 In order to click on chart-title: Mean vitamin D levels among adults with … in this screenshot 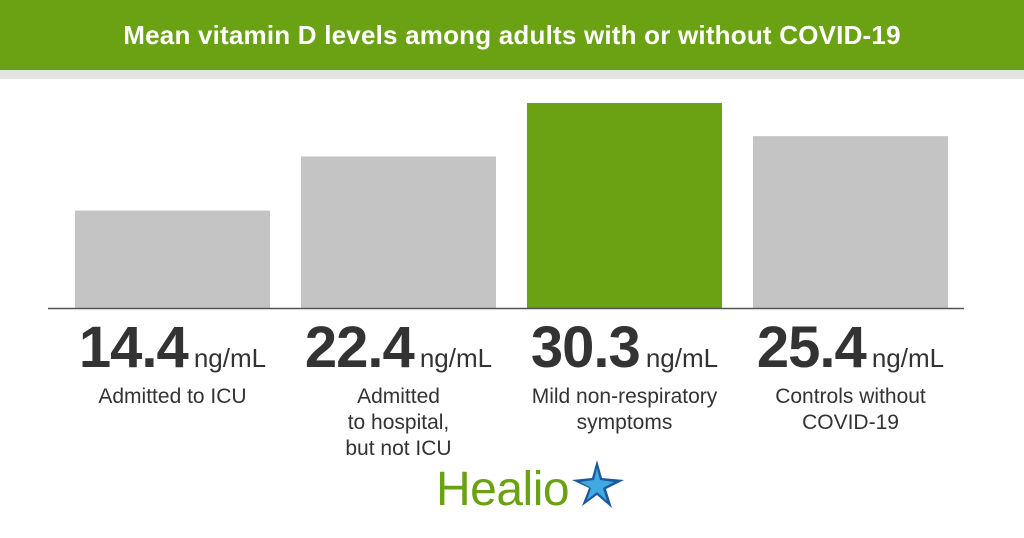, I will do `click(512, 34)`.